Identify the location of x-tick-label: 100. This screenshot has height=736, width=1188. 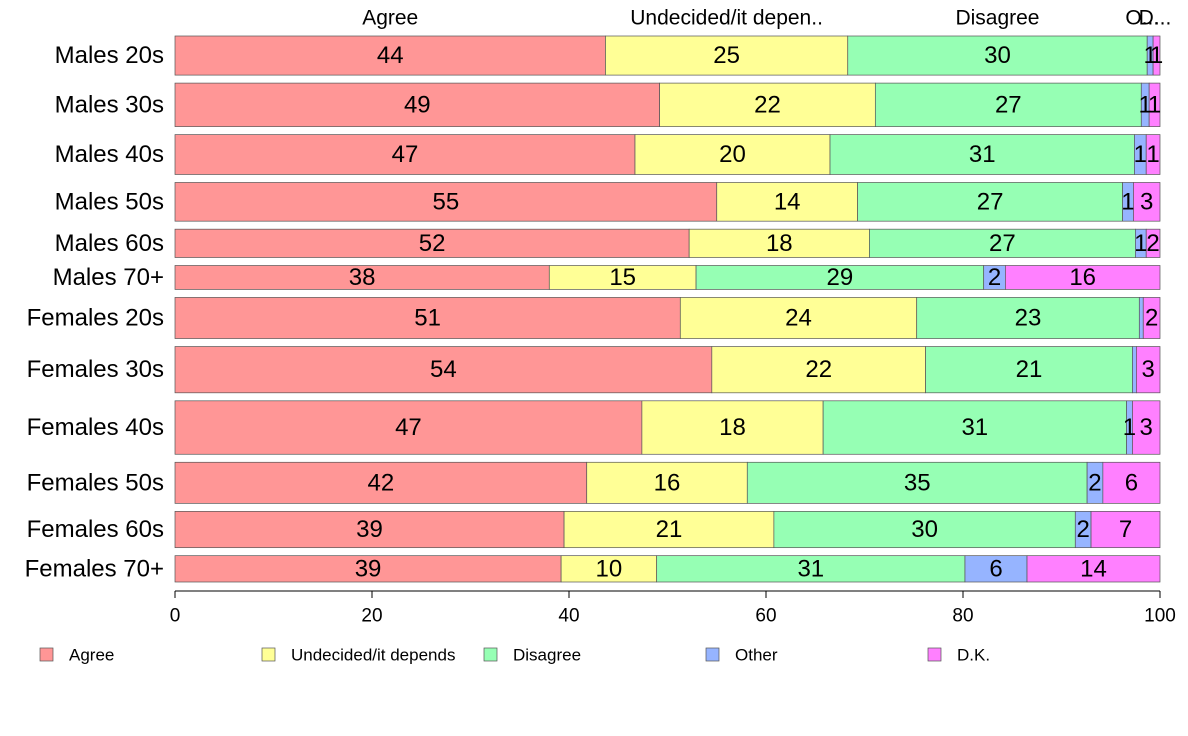
(1160, 616).